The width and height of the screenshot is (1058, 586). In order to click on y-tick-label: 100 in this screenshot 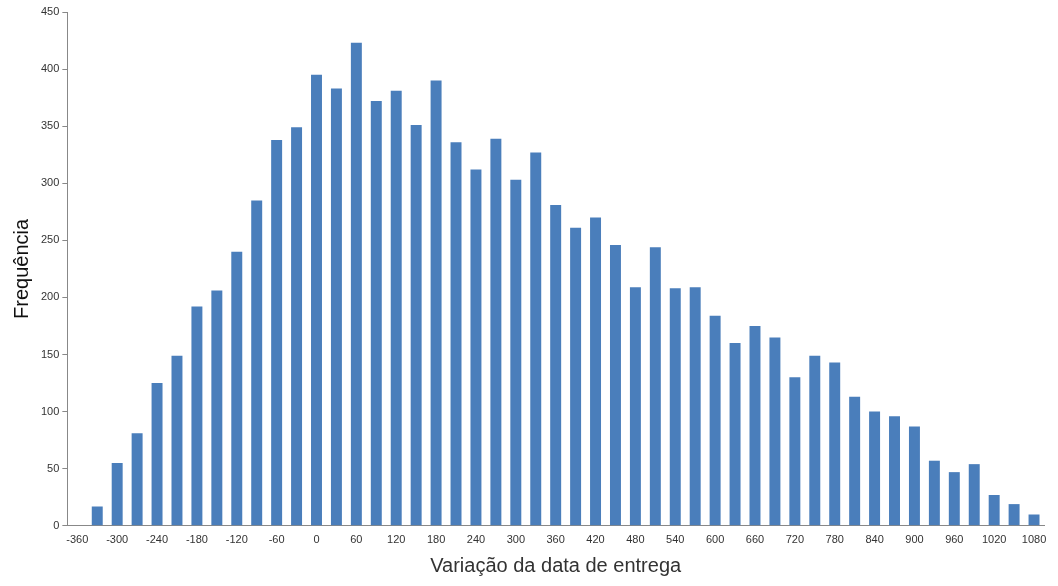, I will do `click(50, 410)`.